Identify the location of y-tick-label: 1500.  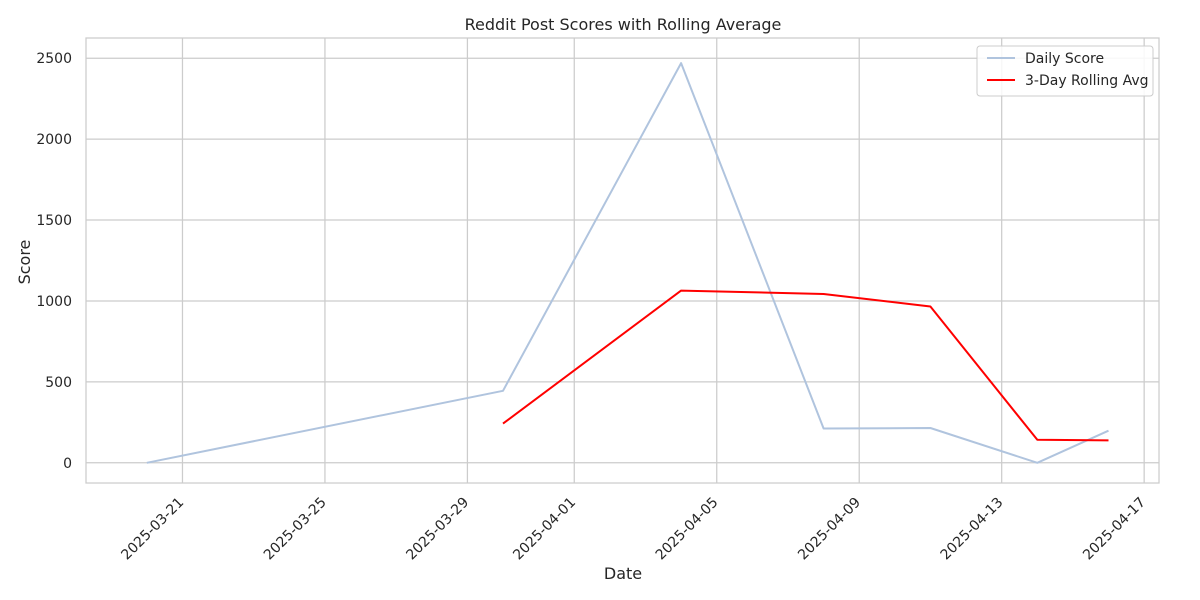
(54, 221).